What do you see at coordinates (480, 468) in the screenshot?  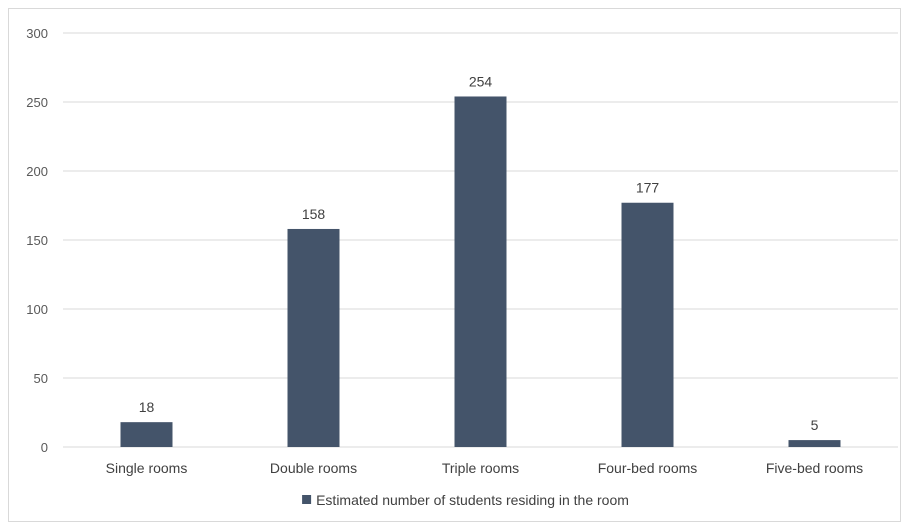 I see `x-category-label: Triple rooms` at bounding box center [480, 468].